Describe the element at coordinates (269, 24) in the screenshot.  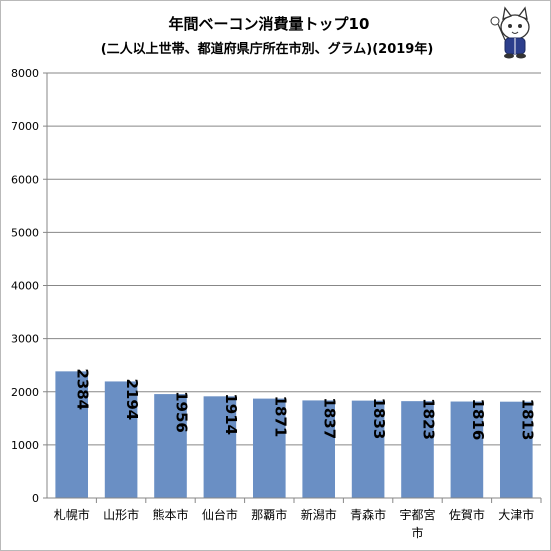
I see `chart-title: 年間ベーコン消費量トップ10` at that location.